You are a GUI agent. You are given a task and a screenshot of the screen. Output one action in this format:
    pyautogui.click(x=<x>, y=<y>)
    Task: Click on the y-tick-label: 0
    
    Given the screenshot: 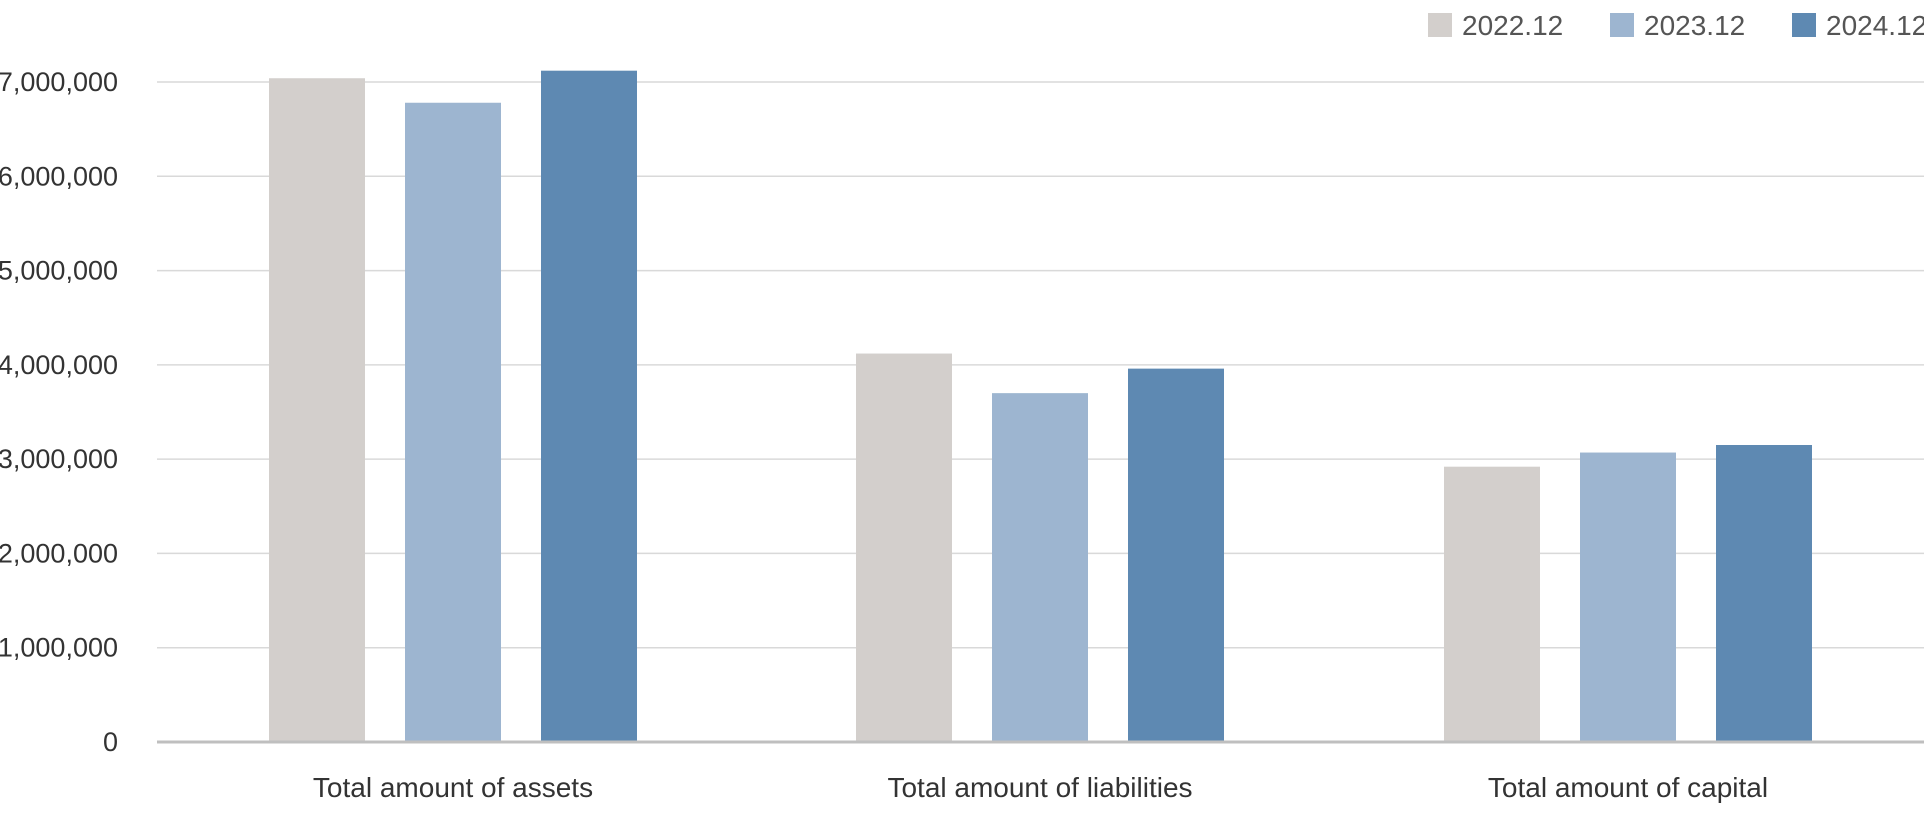 What is the action you would take?
    pyautogui.click(x=110, y=742)
    